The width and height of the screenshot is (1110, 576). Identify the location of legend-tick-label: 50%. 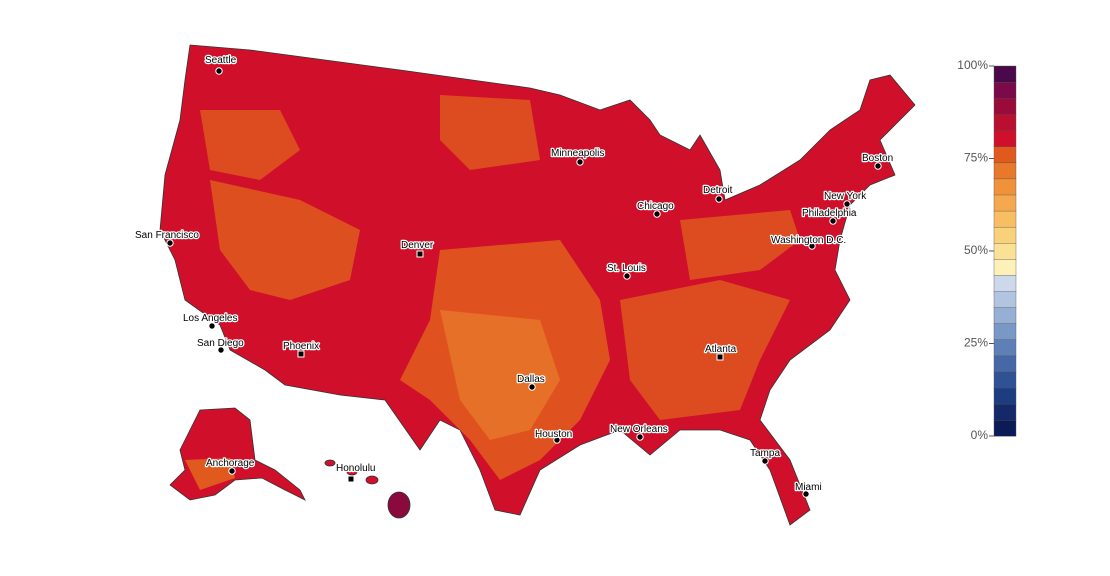
(976, 250).